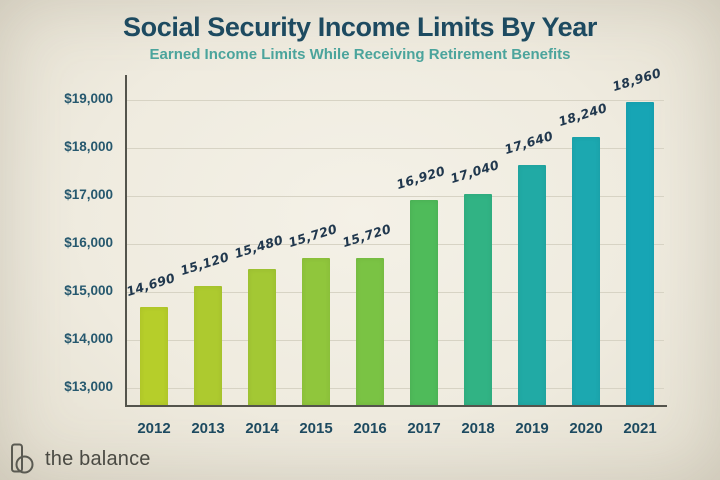 Image resolution: width=720 pixels, height=480 pixels. I want to click on bar-column-2021: 18,960 2021, so click(639, 251).